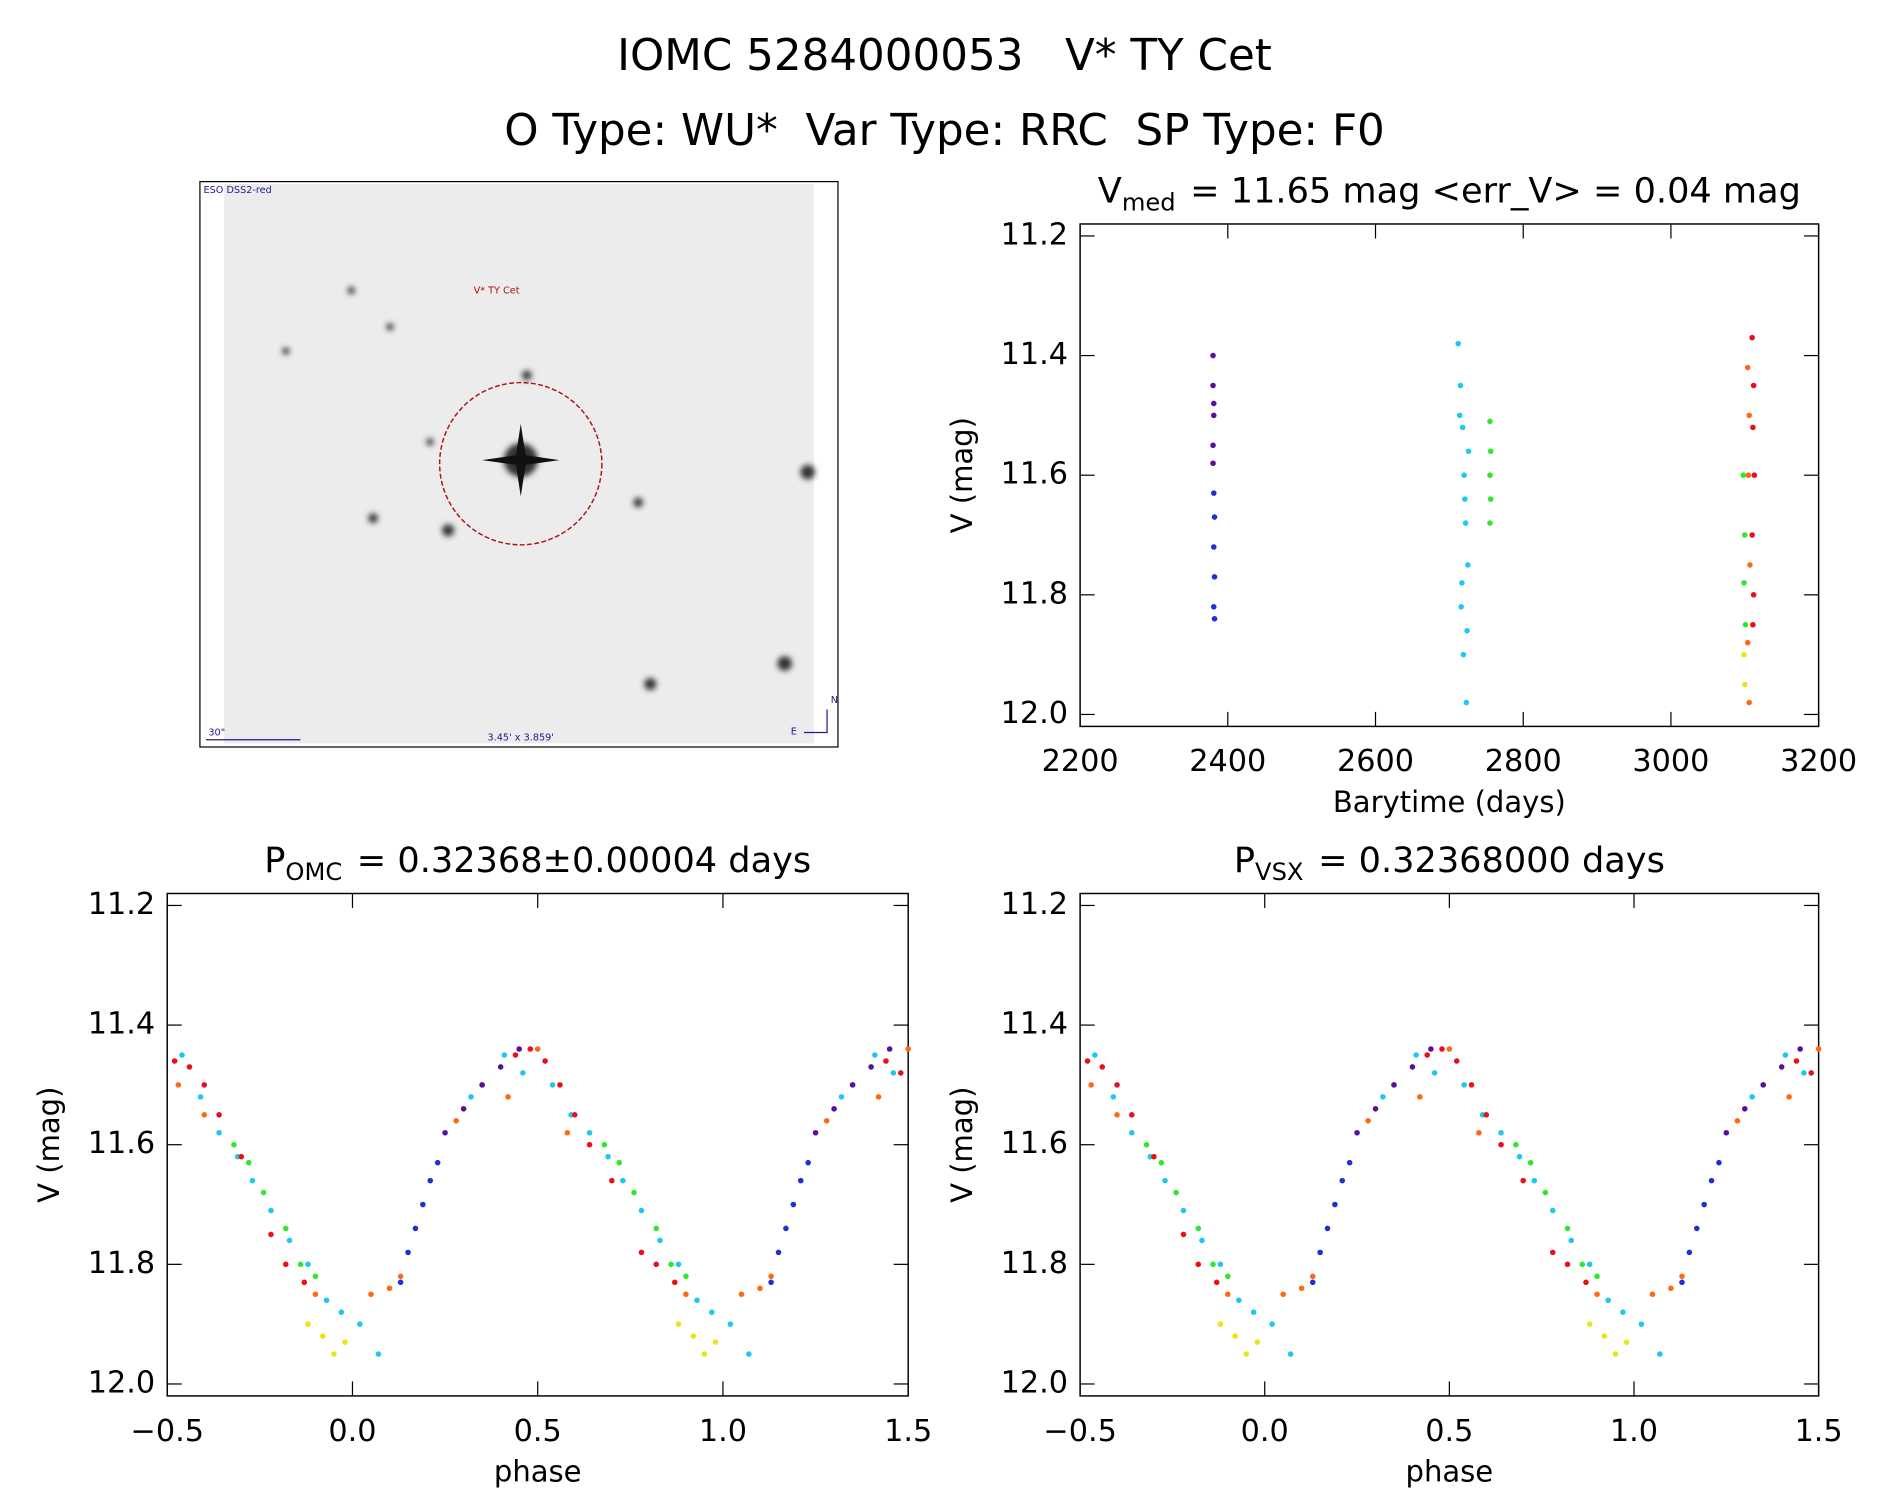 This screenshot has height=1494, width=1889. Describe the element at coordinates (1495, 191) in the screenshot. I see `title-rest: = 11.65 mag <err_V> = 0.04 mag` at that location.